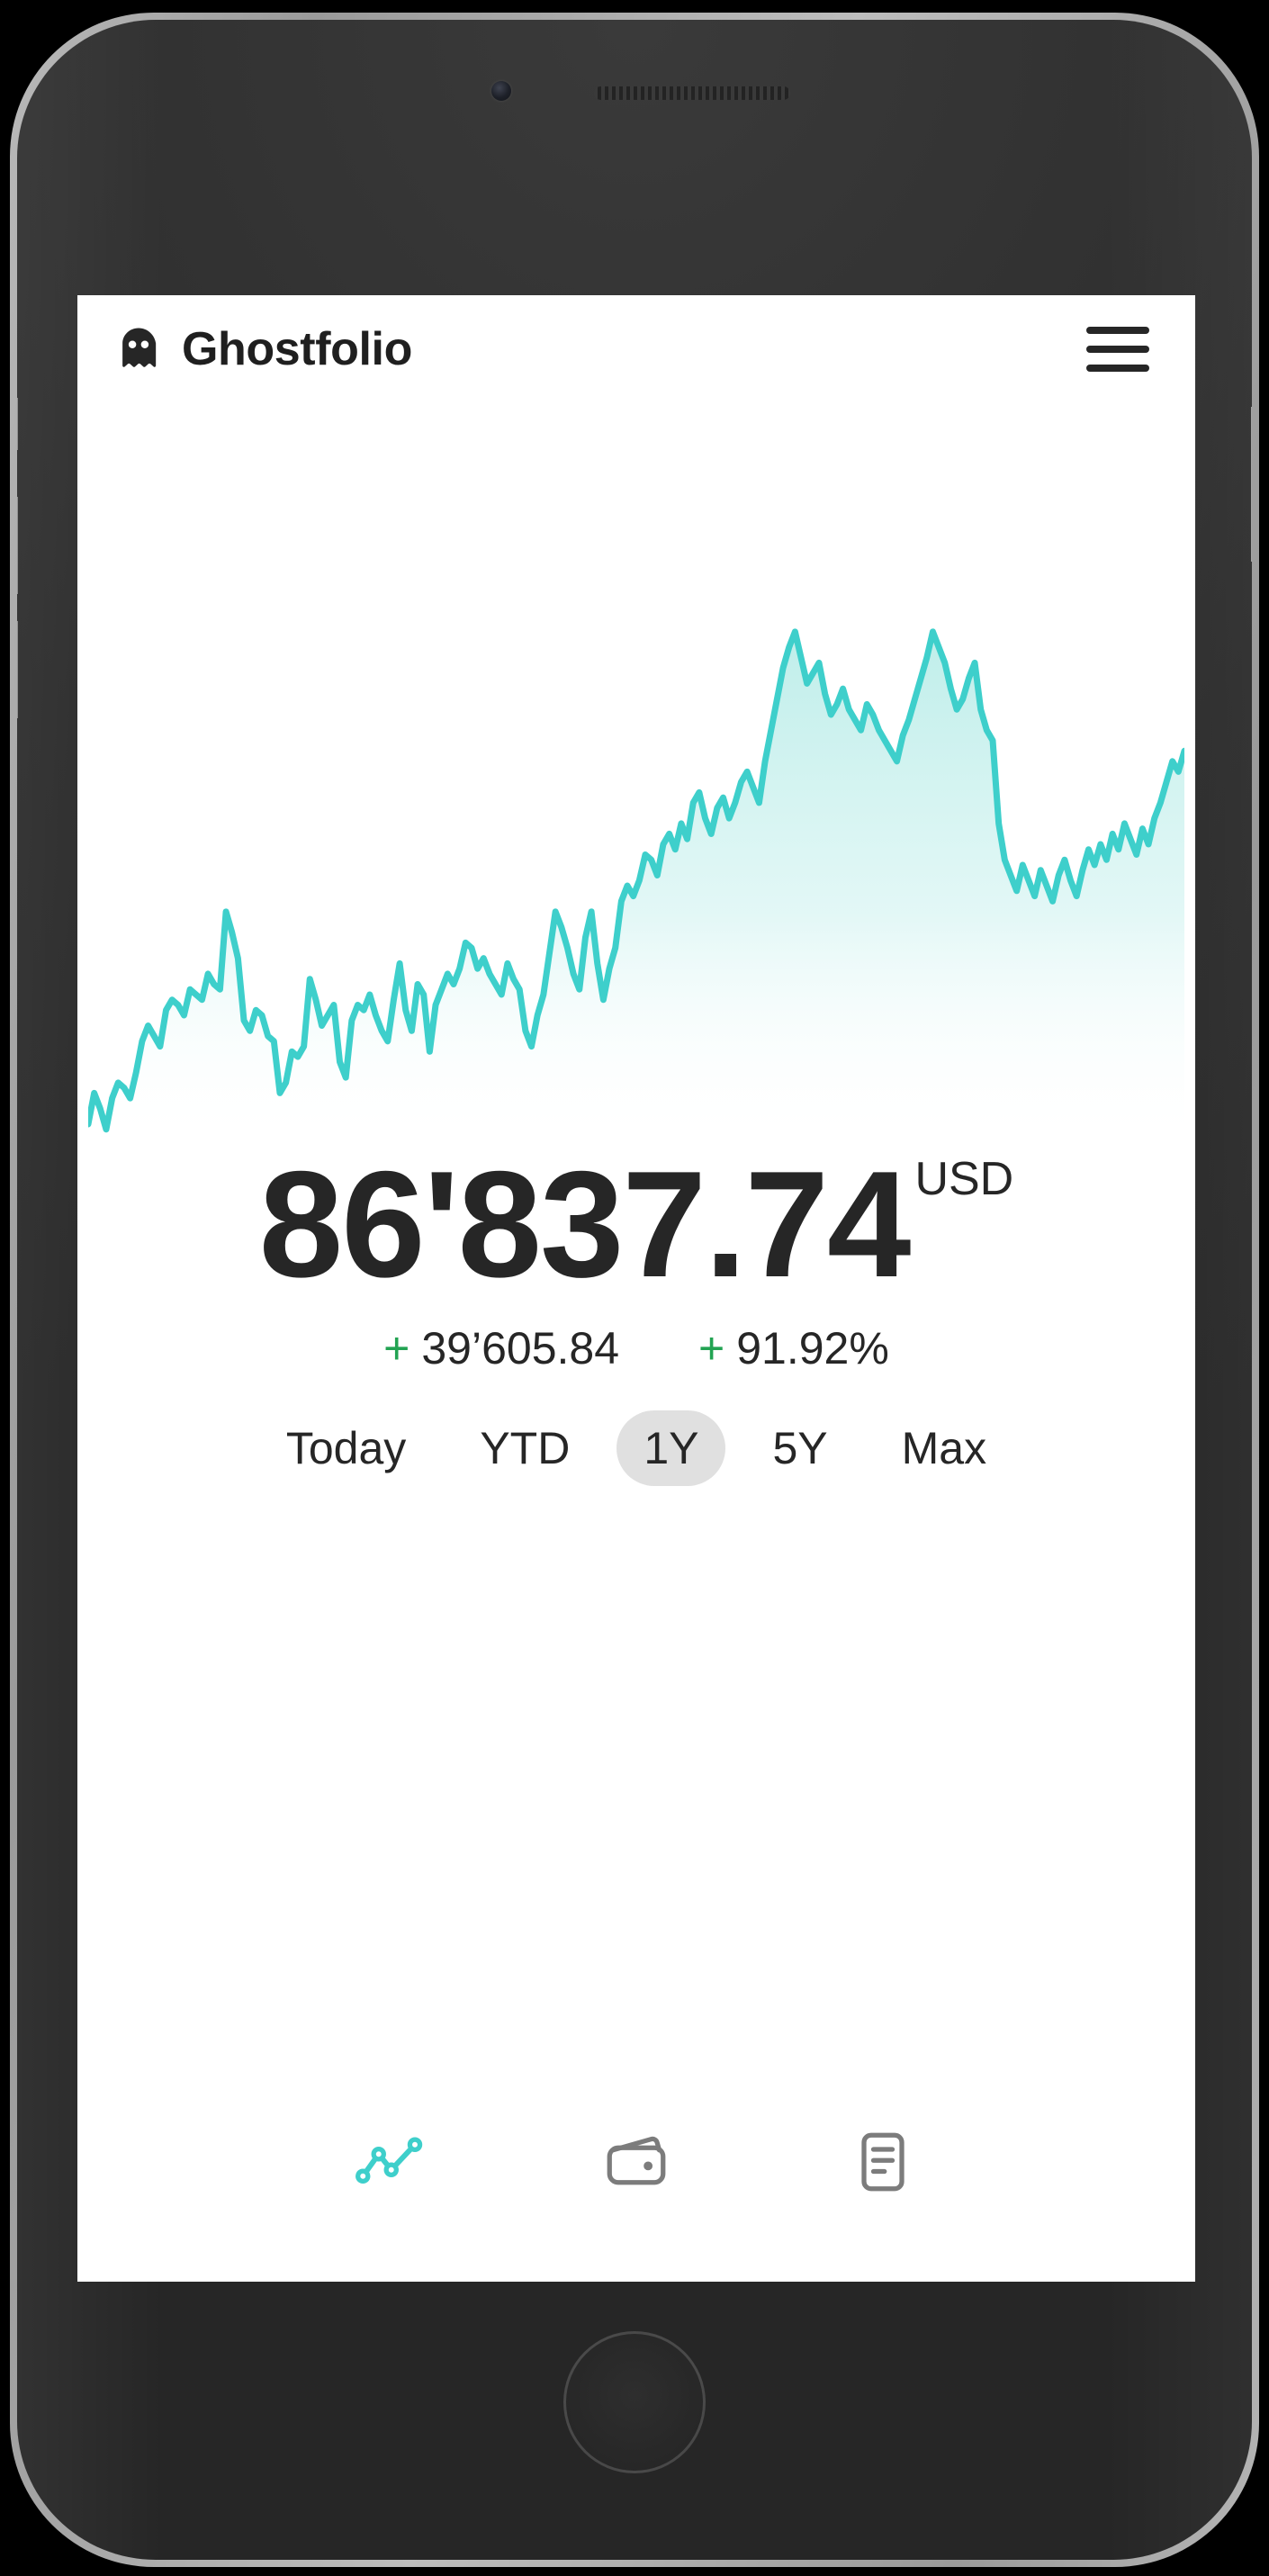 This screenshot has height=2576, width=1269. I want to click on speaker-grille-icon, so click(692, 93).